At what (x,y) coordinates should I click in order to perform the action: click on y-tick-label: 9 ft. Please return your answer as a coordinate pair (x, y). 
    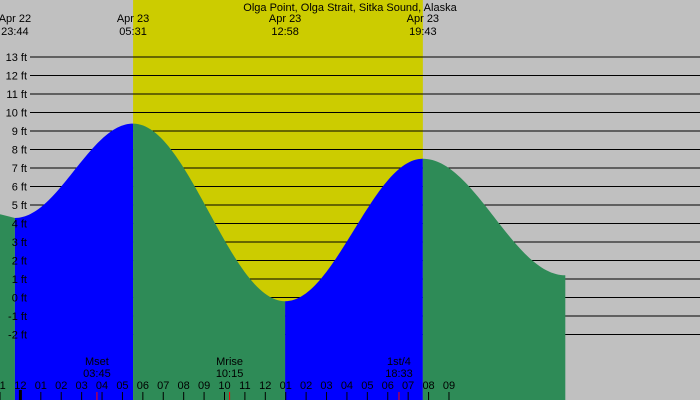
    Looking at the image, I should click on (19, 132).